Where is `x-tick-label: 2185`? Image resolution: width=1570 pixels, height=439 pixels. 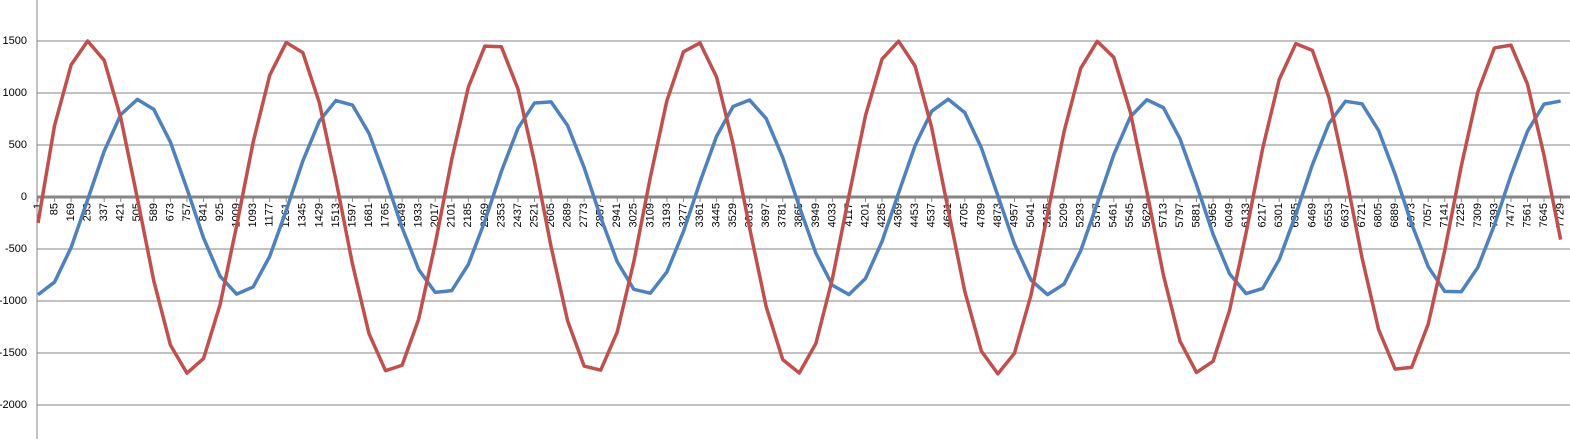
x-tick-label: 2185 is located at coordinates (468, 215).